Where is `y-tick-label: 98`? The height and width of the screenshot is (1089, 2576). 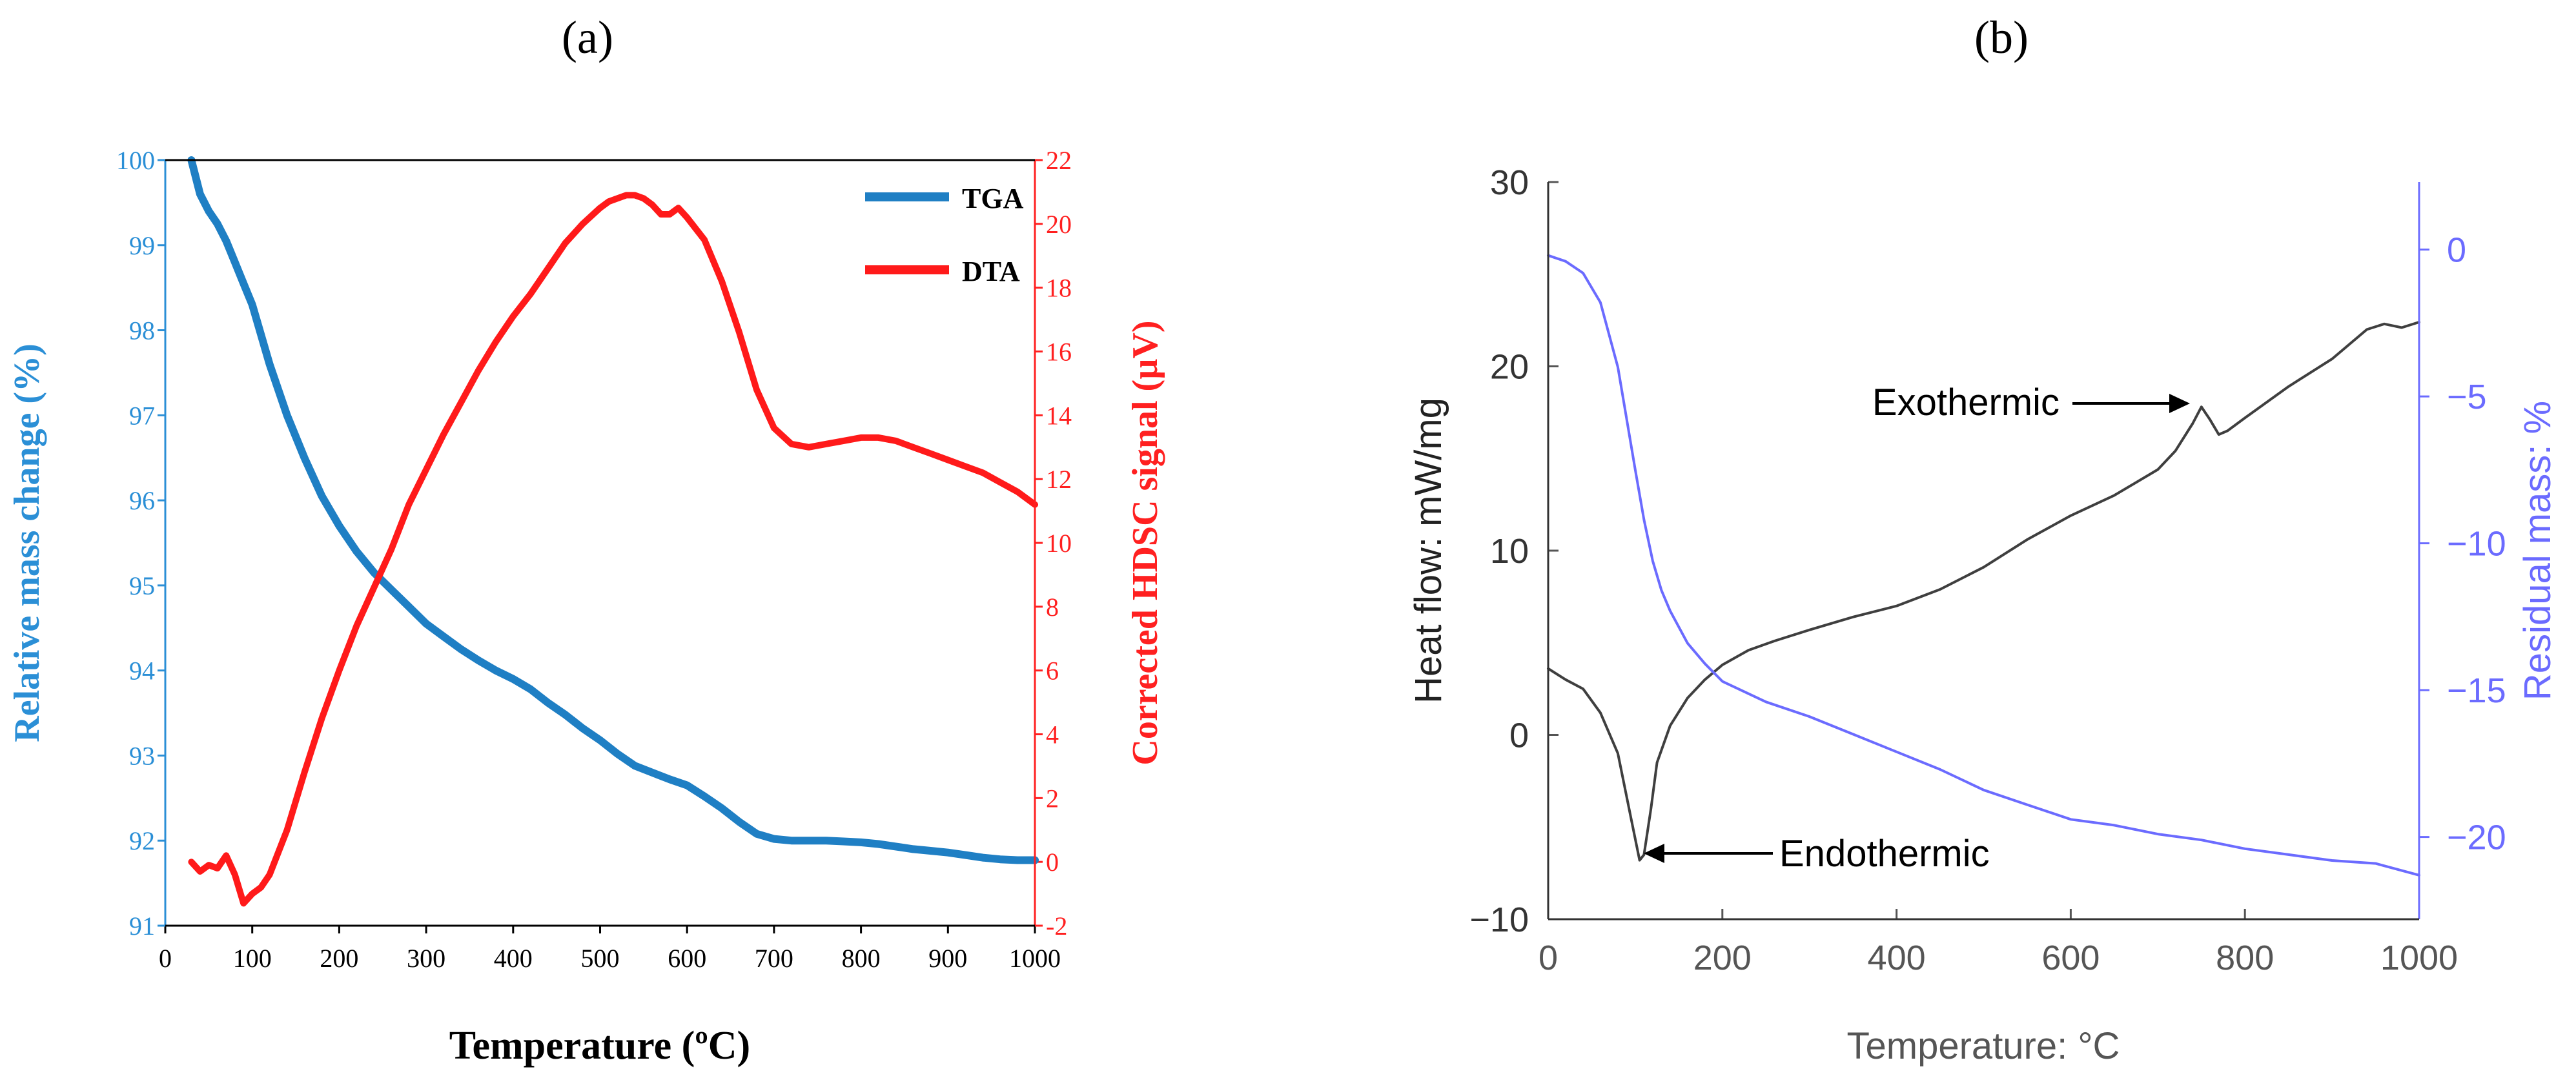 y-tick-label: 98 is located at coordinates (142, 330).